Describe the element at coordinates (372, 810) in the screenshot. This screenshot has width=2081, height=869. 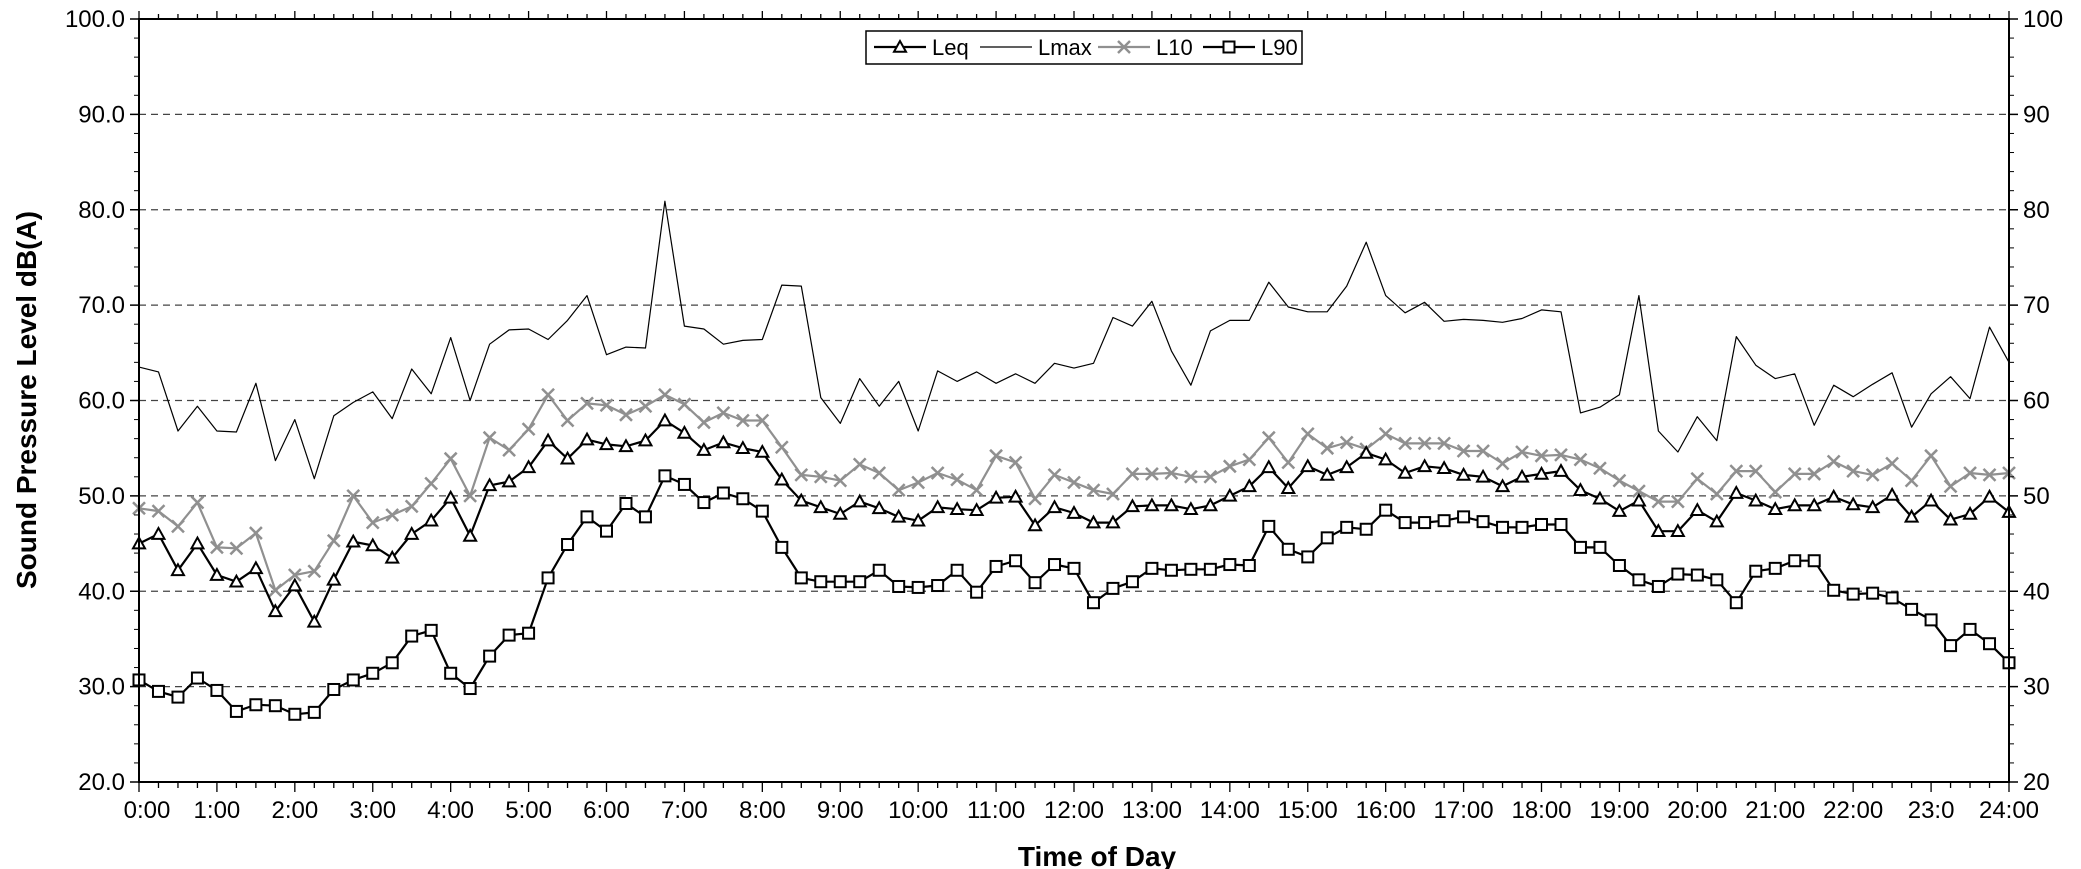
I see `x-tick-label: 3:00` at that location.